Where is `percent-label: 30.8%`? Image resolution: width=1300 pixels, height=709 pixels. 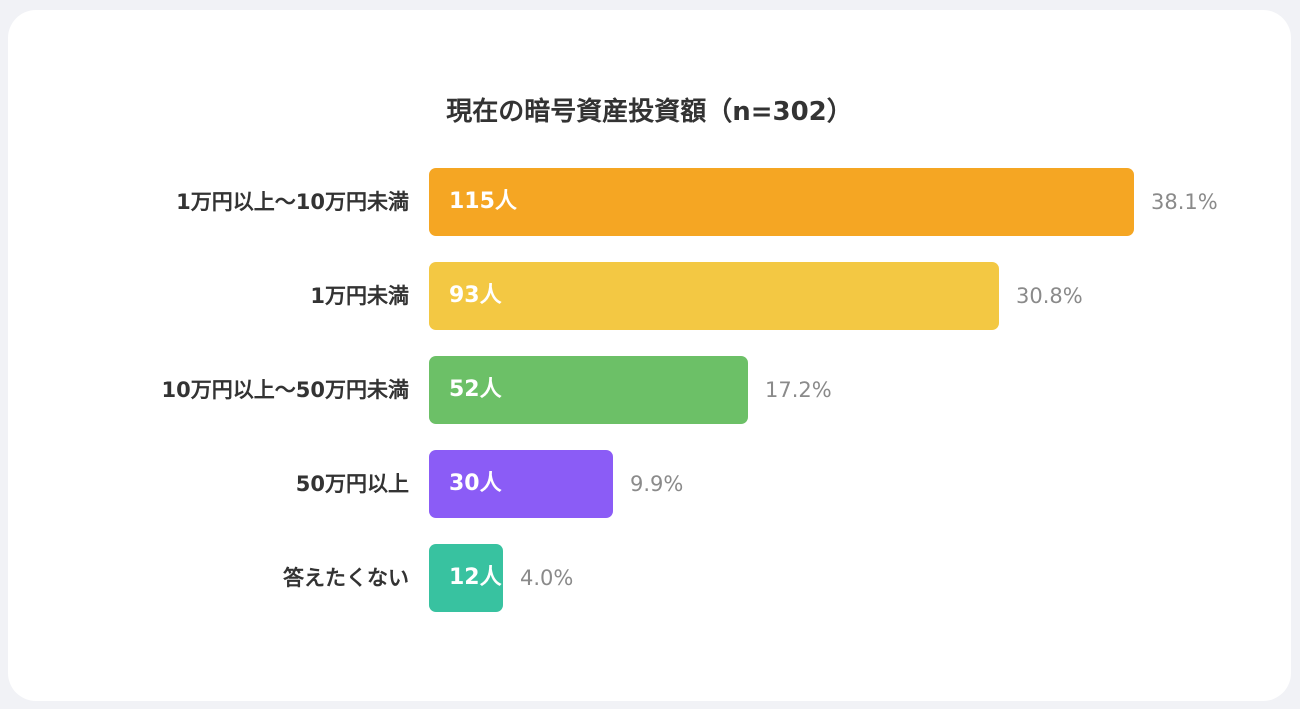 percent-label: 30.8% is located at coordinates (1049, 296).